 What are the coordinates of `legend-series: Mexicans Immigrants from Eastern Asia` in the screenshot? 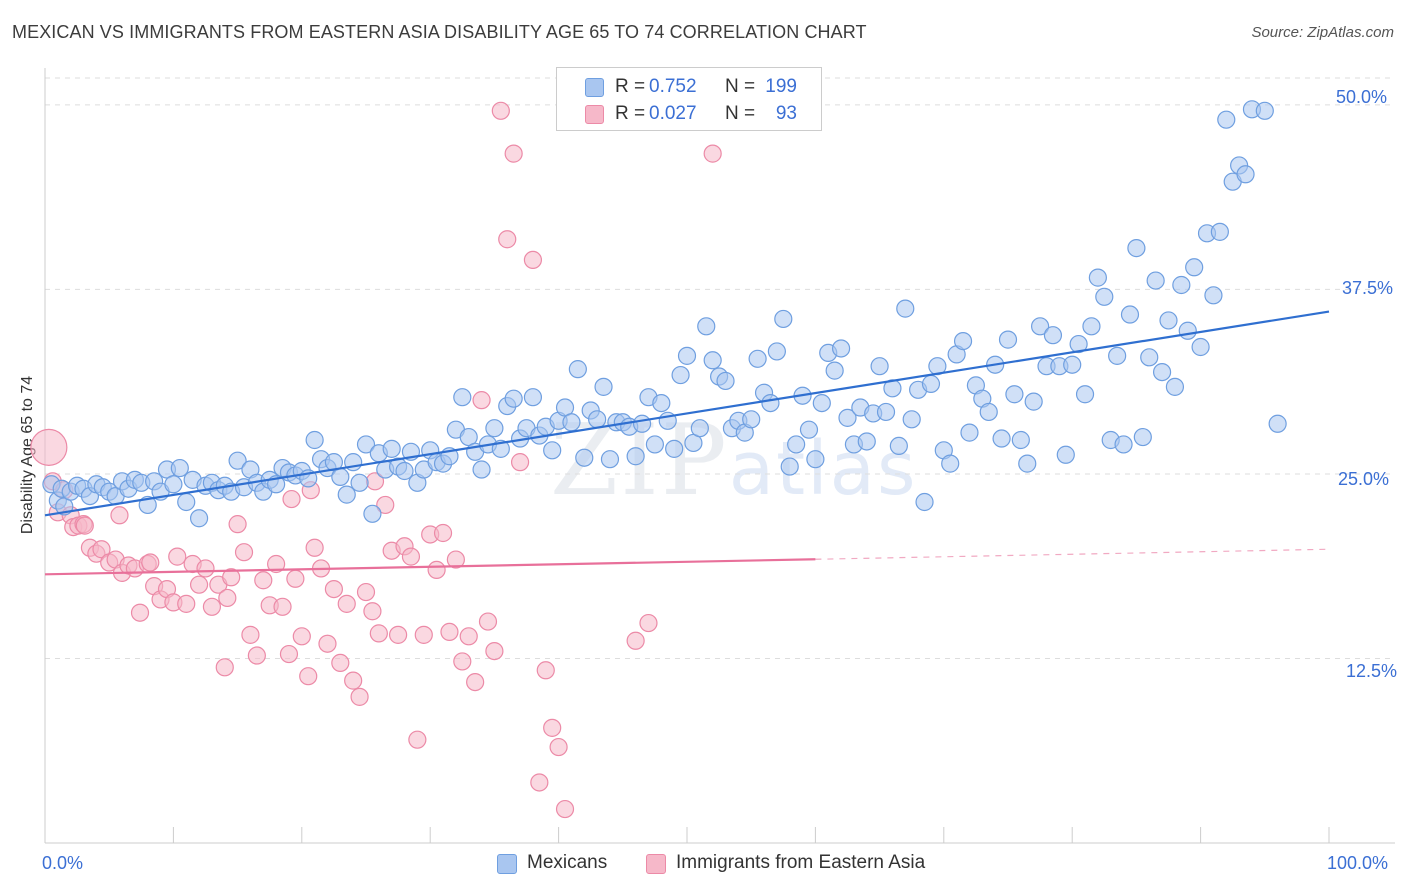 It's located at (703, 865).